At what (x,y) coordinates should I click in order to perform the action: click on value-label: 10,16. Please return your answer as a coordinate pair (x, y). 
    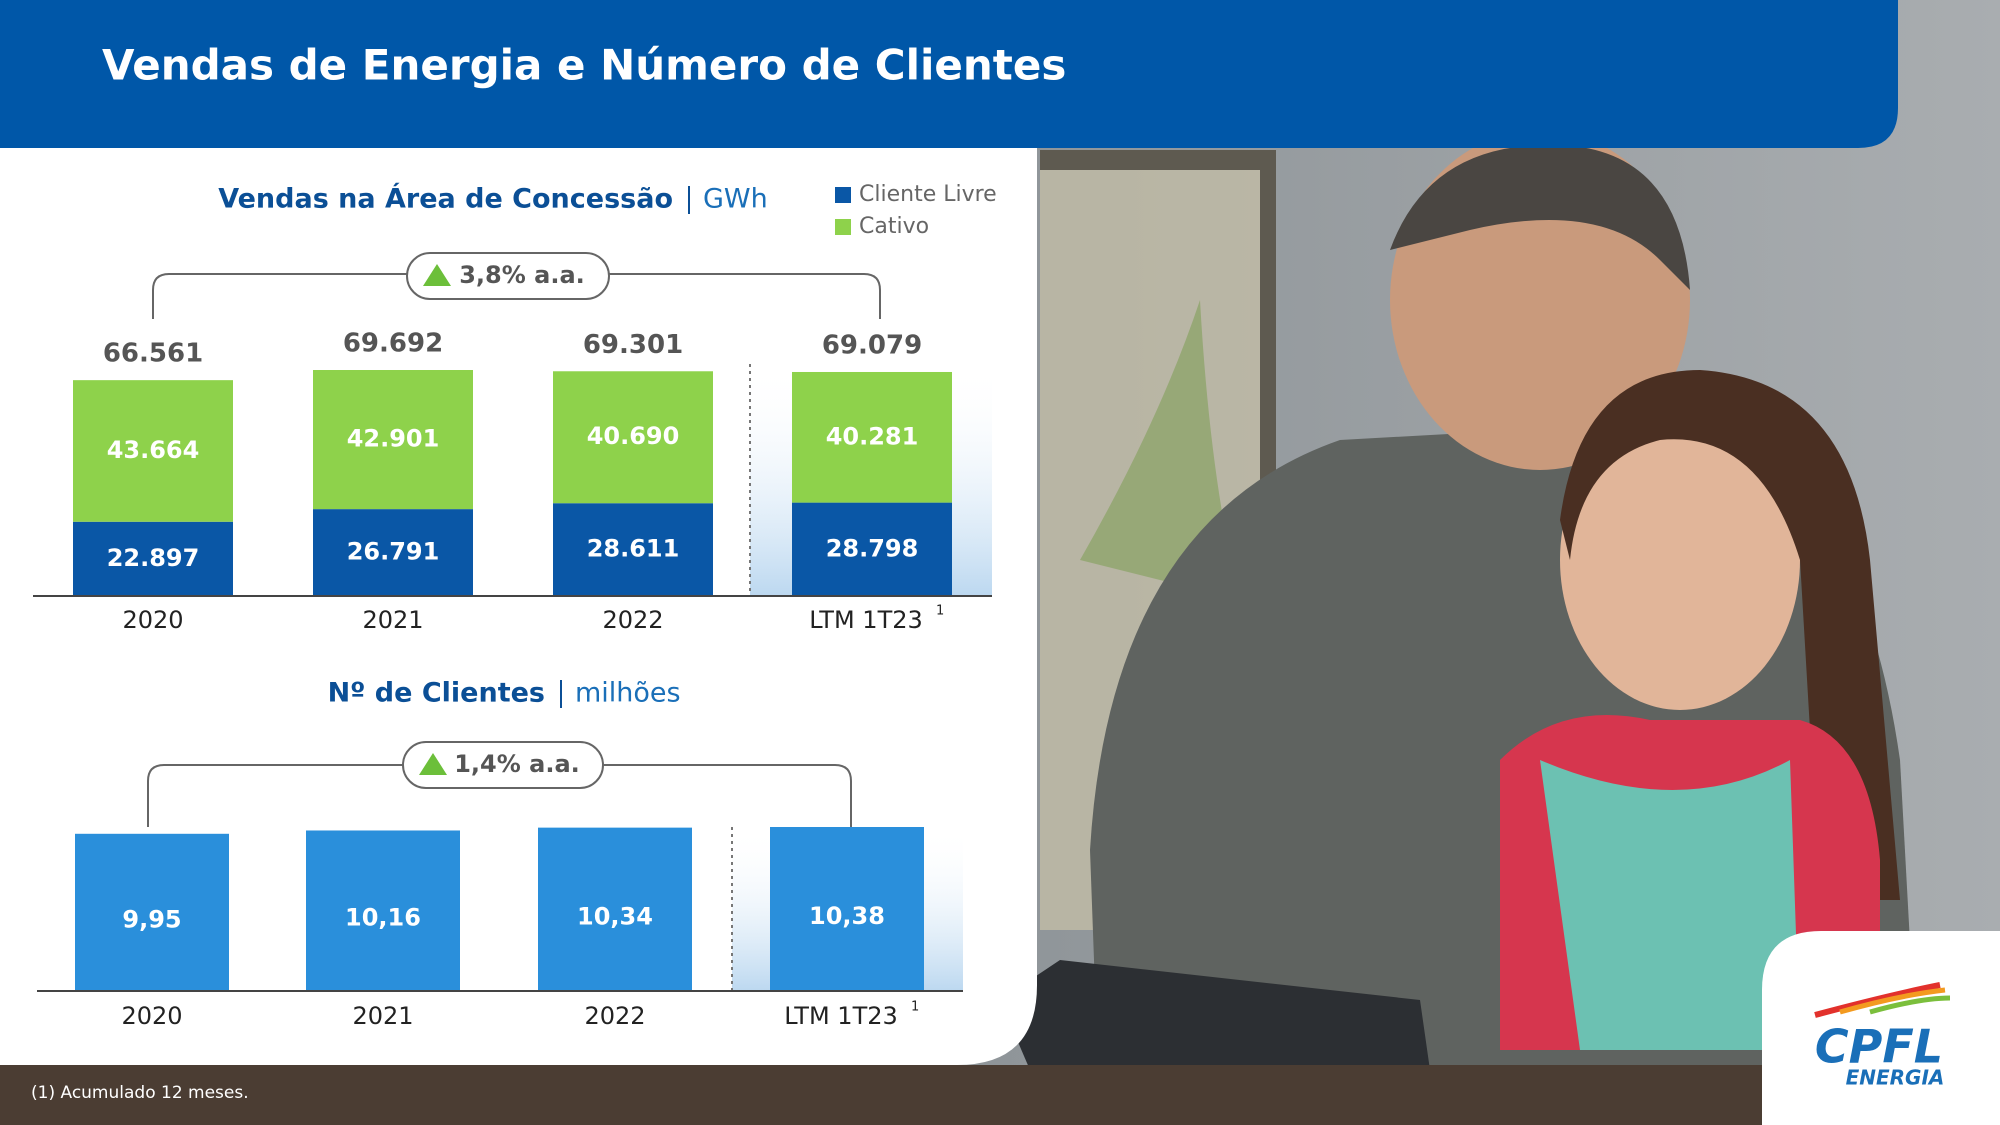
    Looking at the image, I should click on (383, 918).